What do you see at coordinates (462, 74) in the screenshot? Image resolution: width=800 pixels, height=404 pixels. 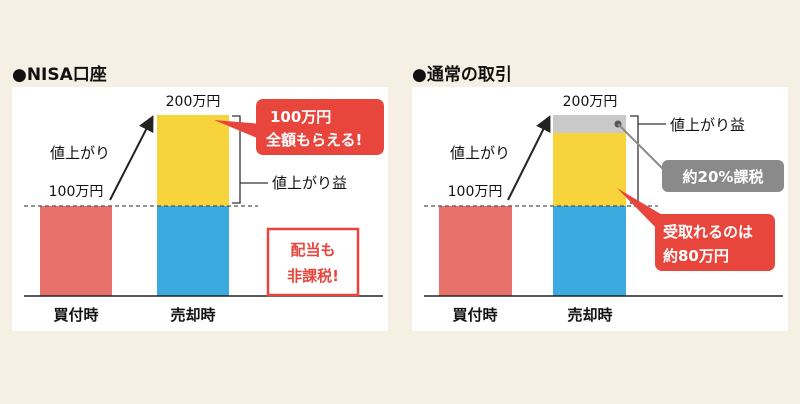 I see `right-heading: ●通常の取引` at bounding box center [462, 74].